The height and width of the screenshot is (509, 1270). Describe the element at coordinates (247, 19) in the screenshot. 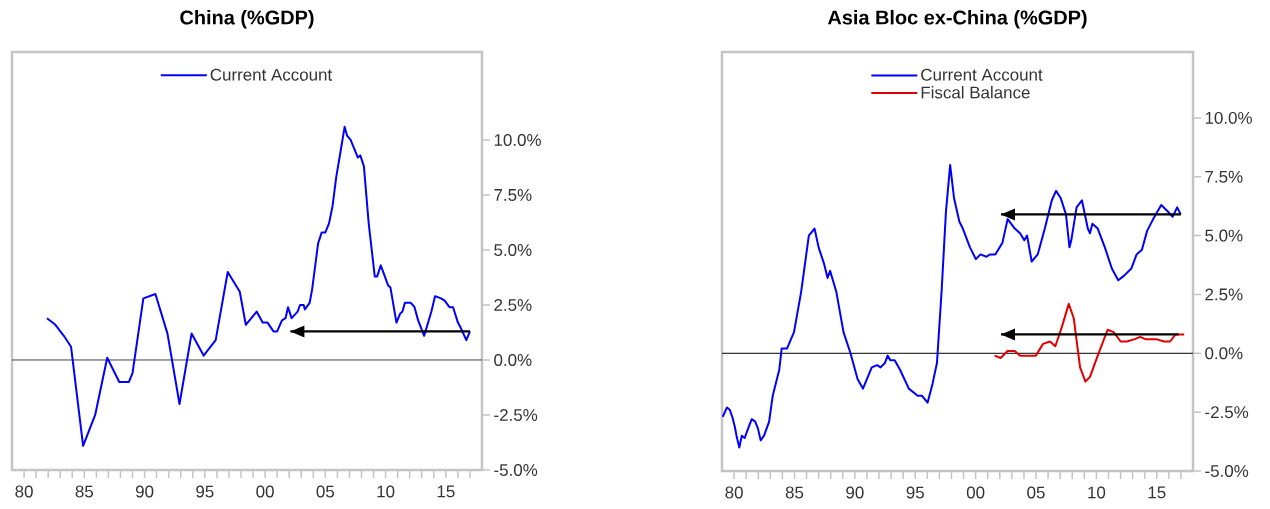

I see `chart-title: China (%GDP)` at that location.